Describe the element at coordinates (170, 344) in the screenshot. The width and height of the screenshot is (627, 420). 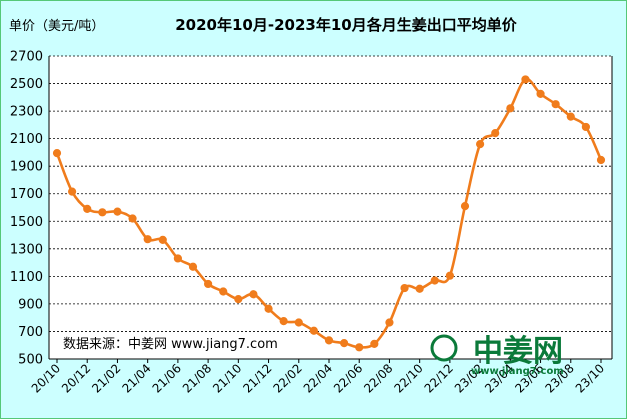
I see `source-note: 数据来源：中姜网 www.jiang7.com` at that location.